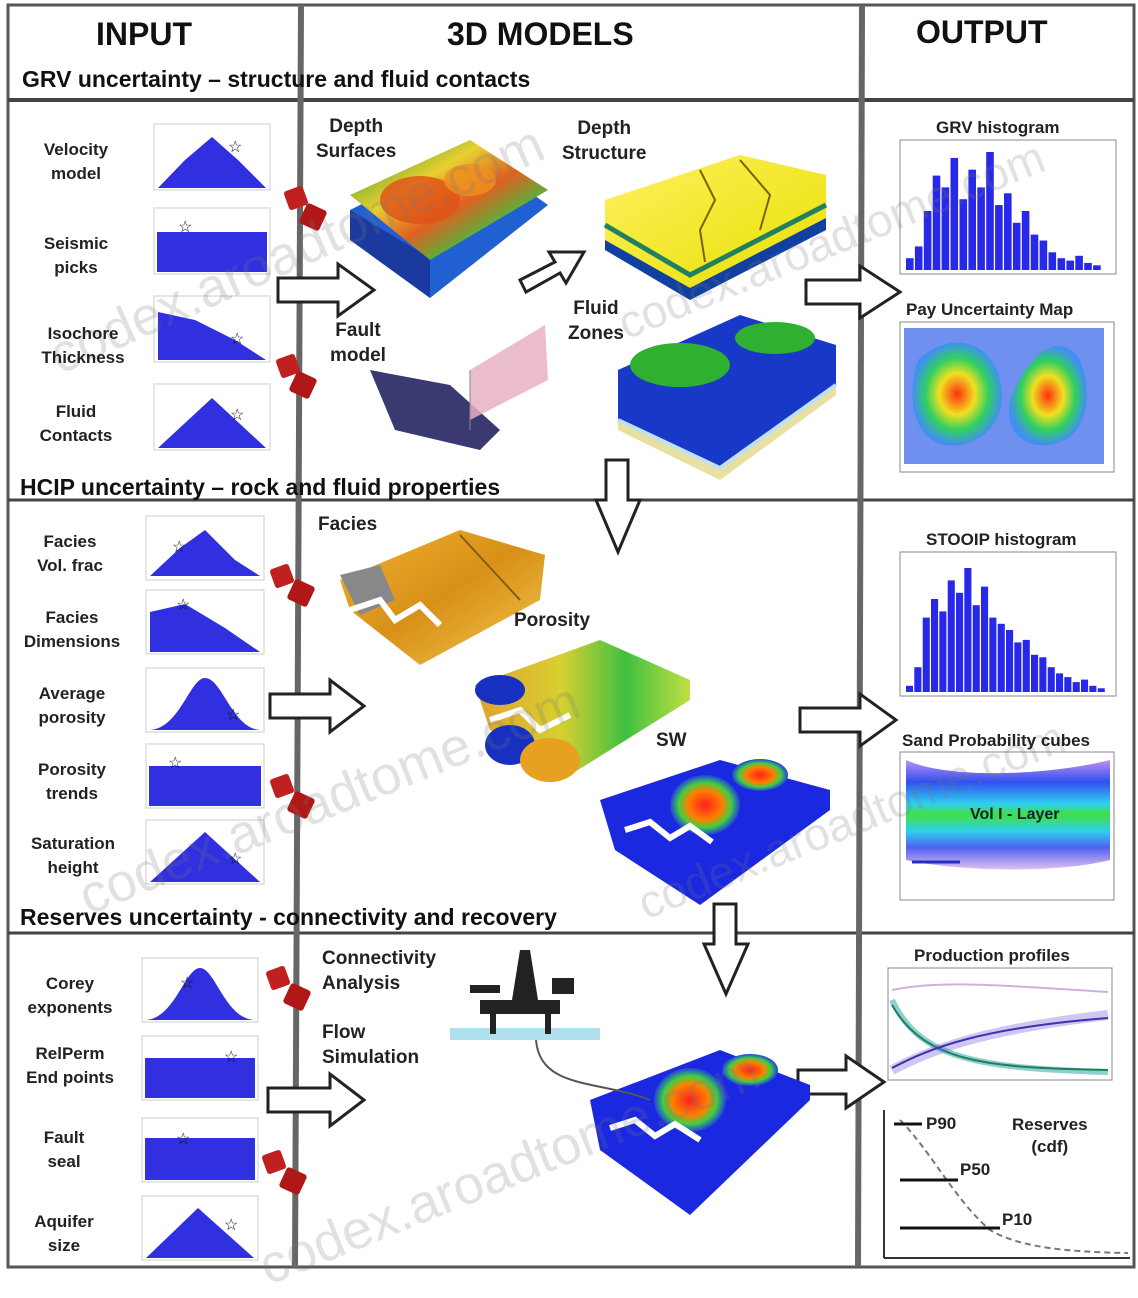  Describe the element at coordinates (715, 227) in the screenshot. I see `model-depth-structure` at that location.